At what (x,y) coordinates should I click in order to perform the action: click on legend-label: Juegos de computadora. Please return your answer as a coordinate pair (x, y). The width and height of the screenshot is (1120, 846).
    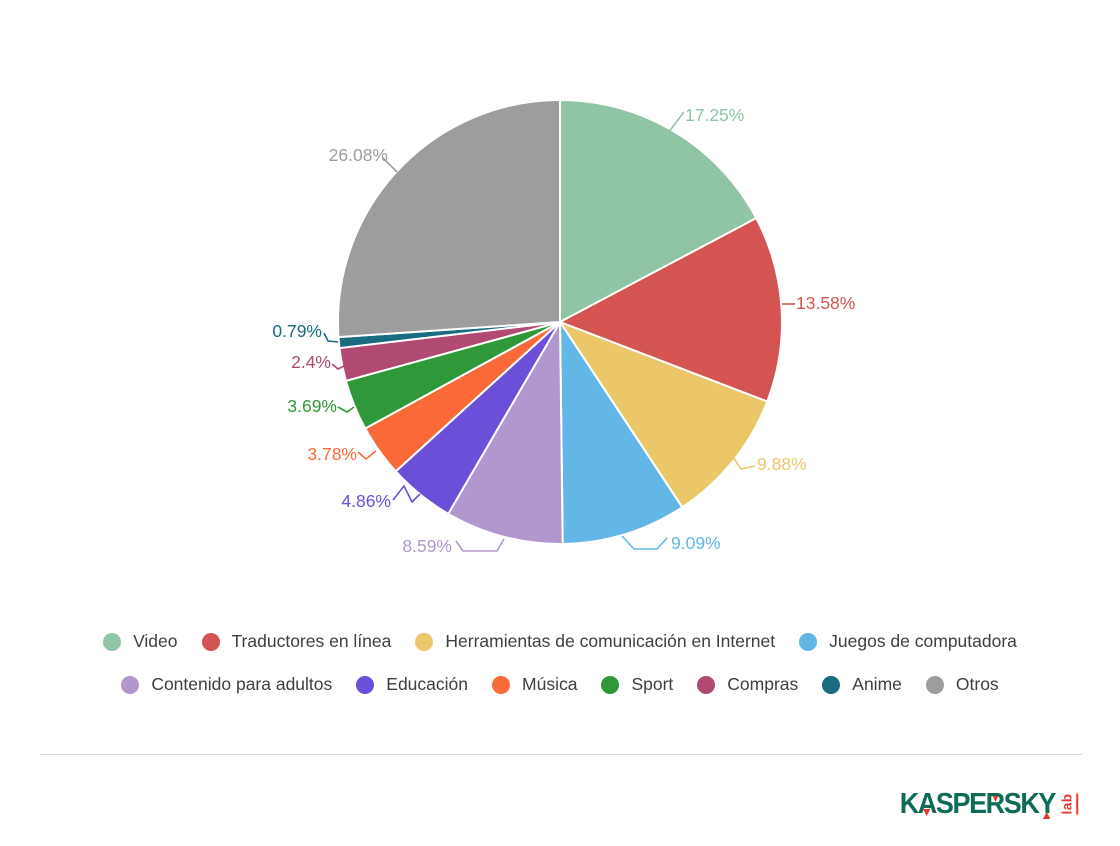
    Looking at the image, I should click on (923, 641).